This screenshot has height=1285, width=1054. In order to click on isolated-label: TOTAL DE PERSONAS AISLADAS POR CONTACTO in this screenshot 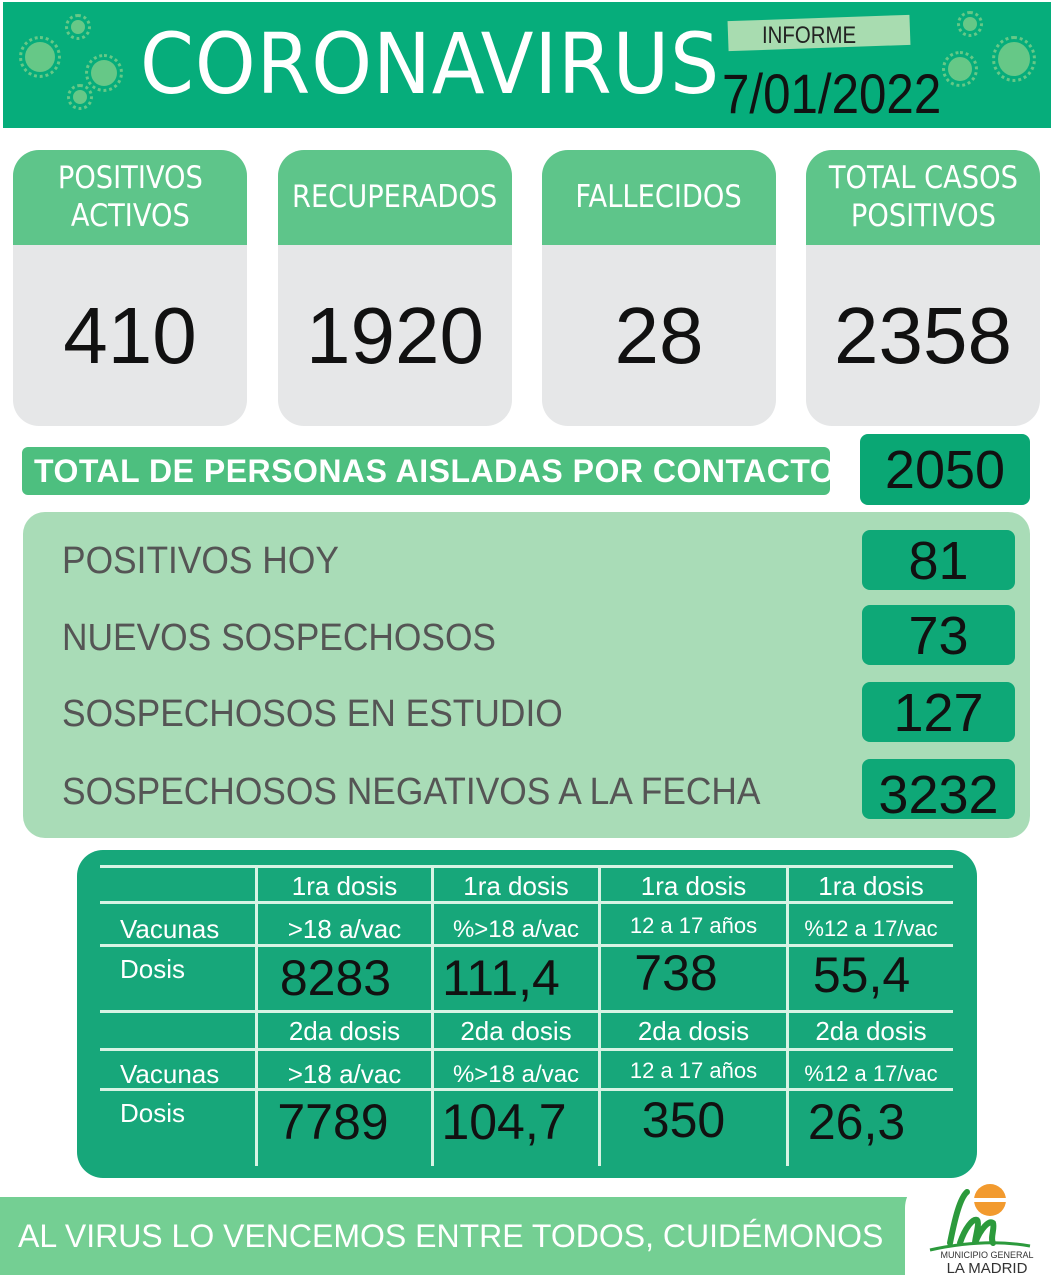, I will do `click(428, 471)`.